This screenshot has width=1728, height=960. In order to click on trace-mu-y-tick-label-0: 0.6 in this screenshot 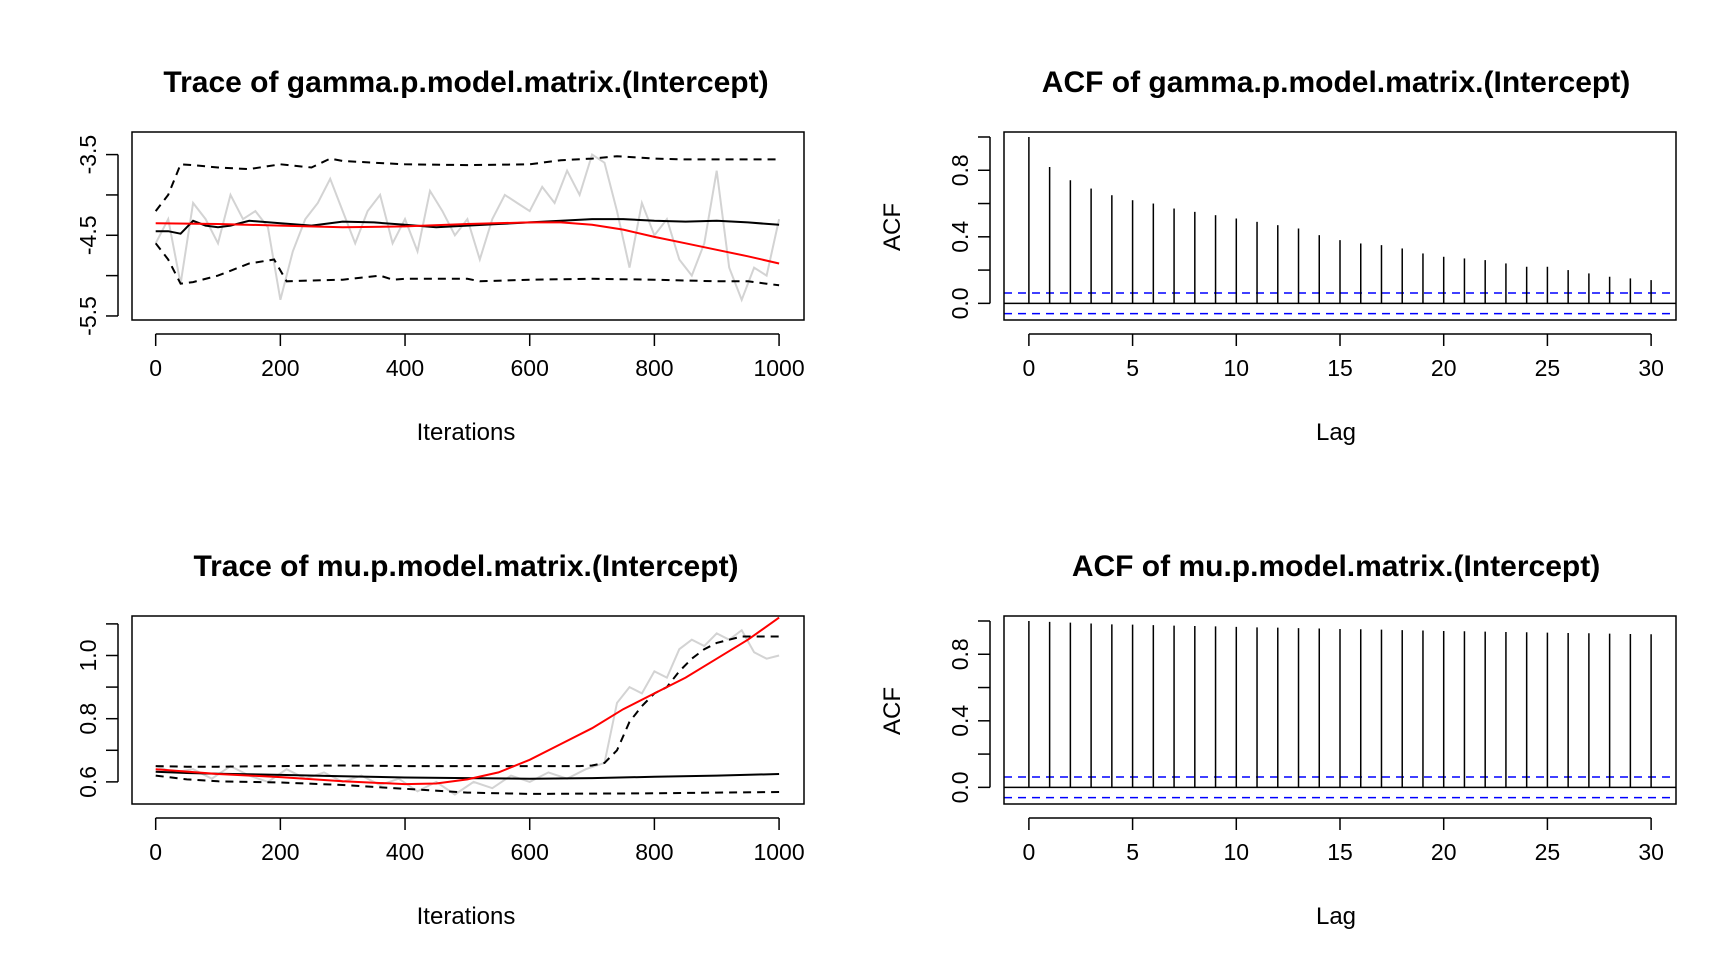, I will do `click(88, 782)`.